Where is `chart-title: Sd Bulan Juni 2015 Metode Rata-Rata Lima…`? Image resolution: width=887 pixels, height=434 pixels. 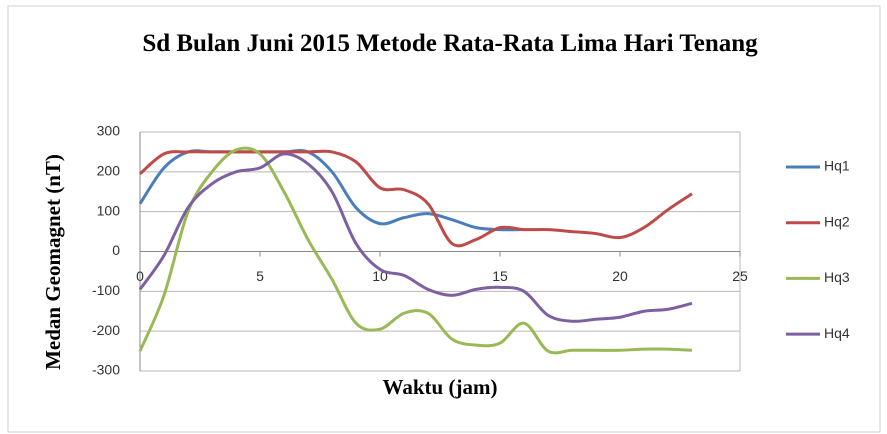
chart-title: Sd Bulan Juni 2015 Metode Rata-Rata Lima… is located at coordinates (450, 43).